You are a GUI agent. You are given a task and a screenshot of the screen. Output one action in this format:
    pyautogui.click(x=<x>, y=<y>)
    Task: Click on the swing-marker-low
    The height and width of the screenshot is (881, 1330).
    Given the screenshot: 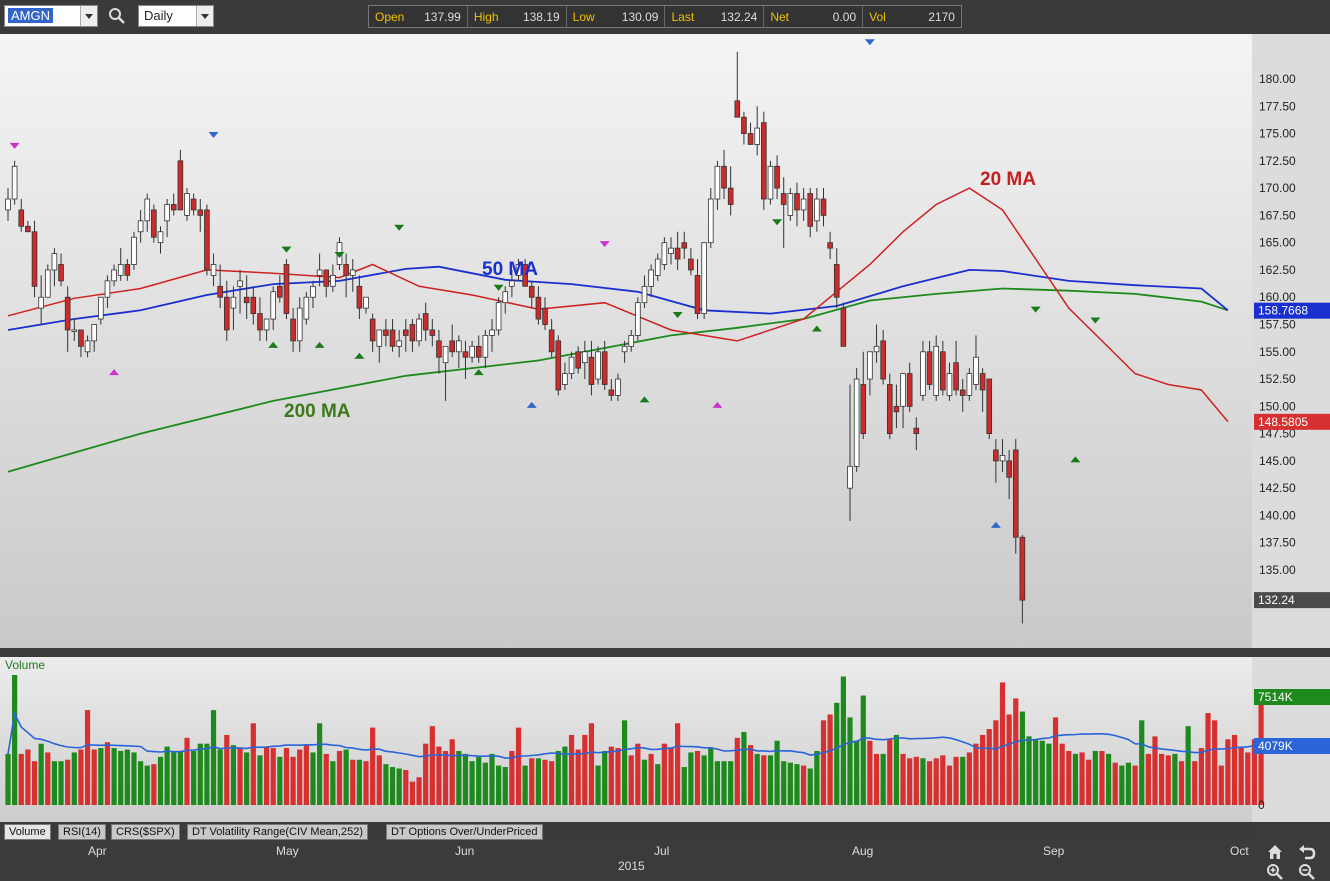 What is the action you would take?
    pyautogui.click(x=359, y=355)
    